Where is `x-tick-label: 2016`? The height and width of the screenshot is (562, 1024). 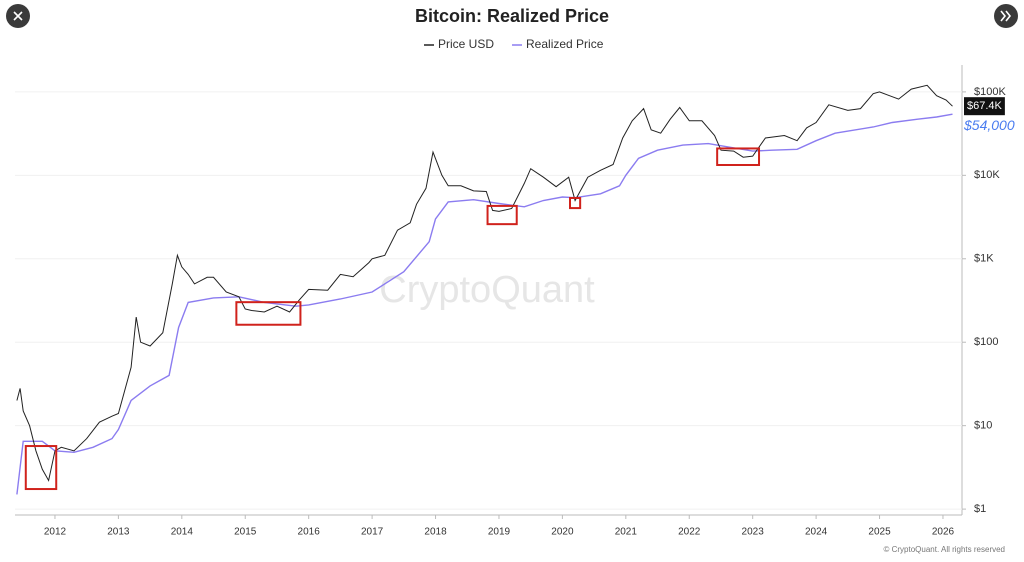
x-tick-label: 2016 is located at coordinates (309, 532).